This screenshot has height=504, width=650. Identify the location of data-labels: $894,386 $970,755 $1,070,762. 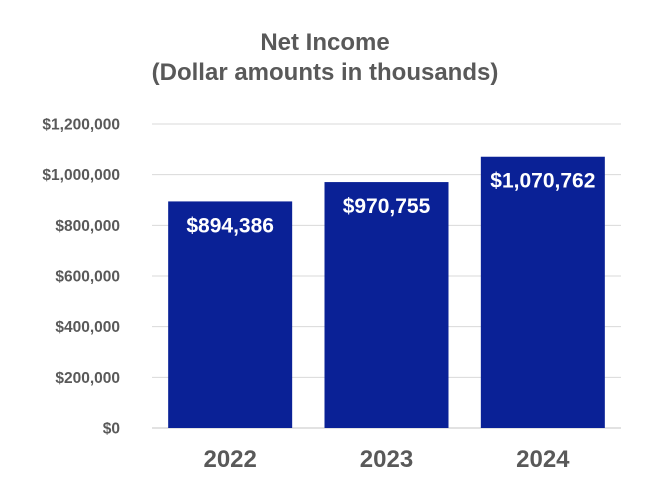
(390, 204).